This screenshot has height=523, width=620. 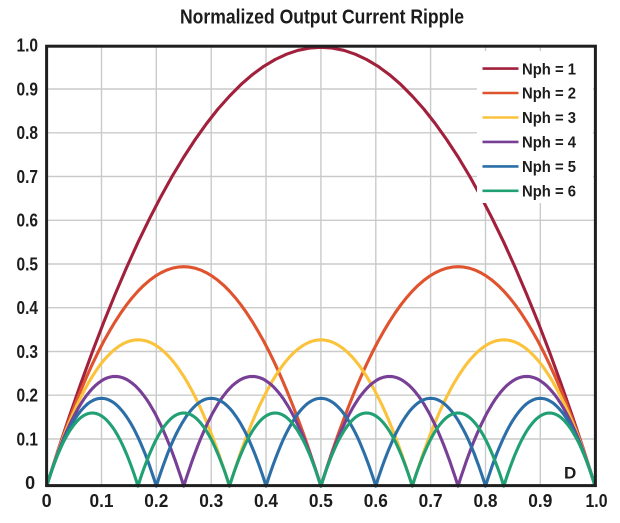 I want to click on svg-text: Nph = 3, so click(x=549, y=118).